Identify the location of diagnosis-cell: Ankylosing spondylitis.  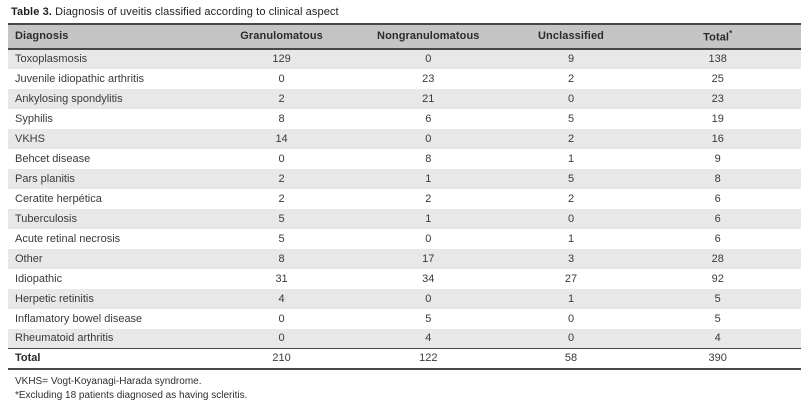
(69, 98).